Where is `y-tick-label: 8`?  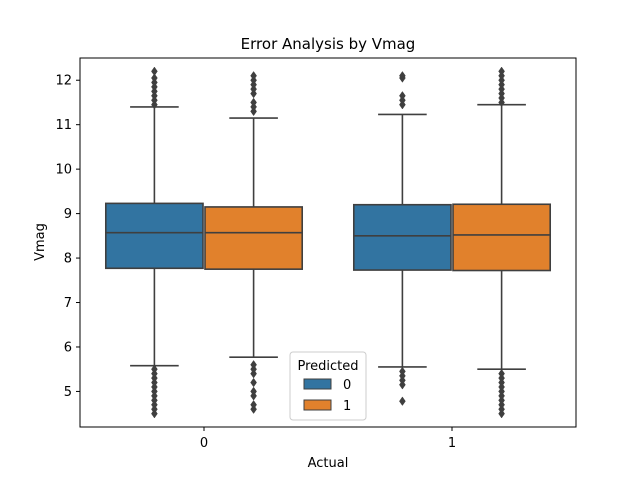
y-tick-label: 8 is located at coordinates (68, 259).